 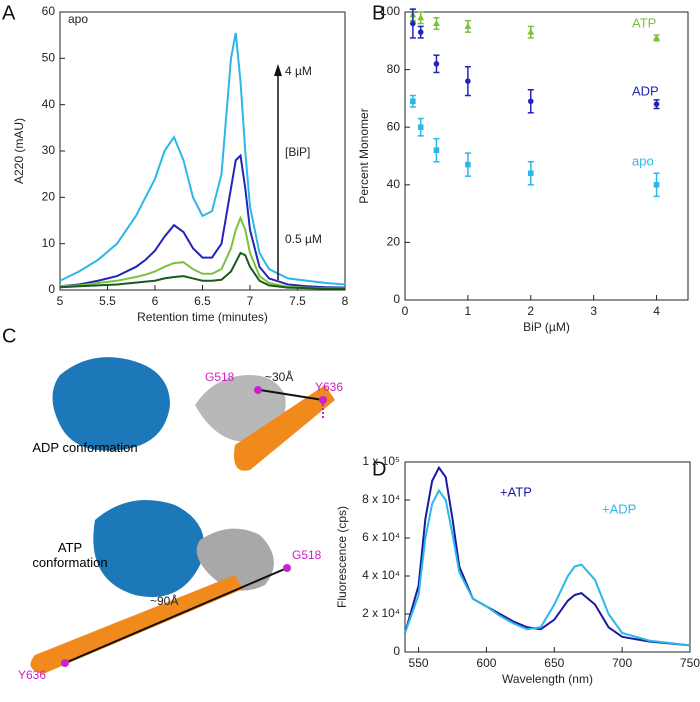 What do you see at coordinates (19, 151) in the screenshot?
I see `y-axis-label: A220 (mAU)` at bounding box center [19, 151].